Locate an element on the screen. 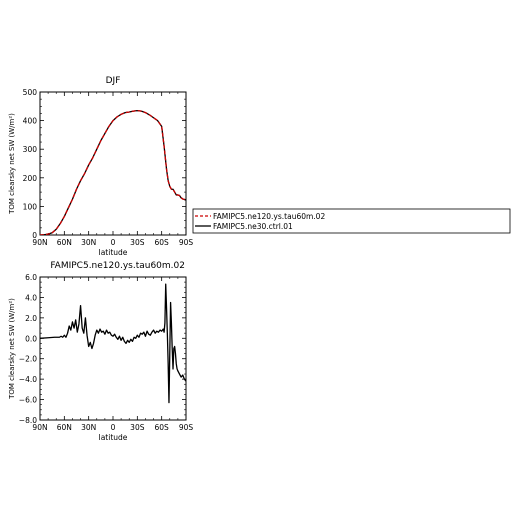 Image resolution: width=521 pixels, height=520 pixels. chart0-x-tick-label: 90N is located at coordinates (39, 242).